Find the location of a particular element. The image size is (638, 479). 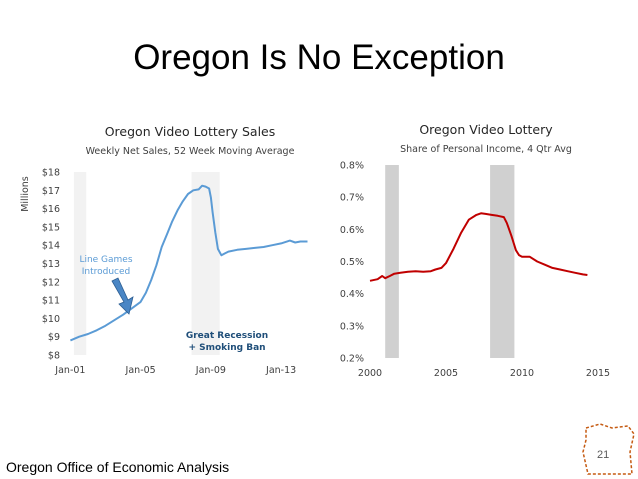

slide-title: Oregon Is No Exception is located at coordinates (319, 57).